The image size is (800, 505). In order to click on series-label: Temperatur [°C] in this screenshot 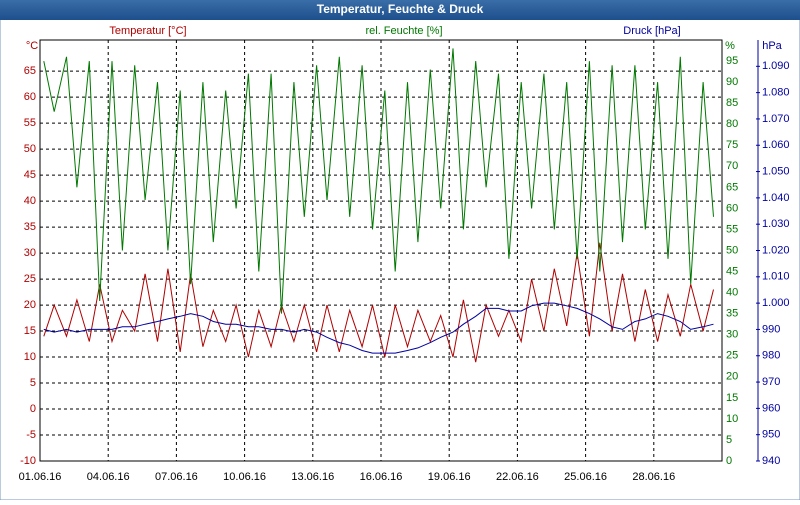, I will do `click(147, 31)`.